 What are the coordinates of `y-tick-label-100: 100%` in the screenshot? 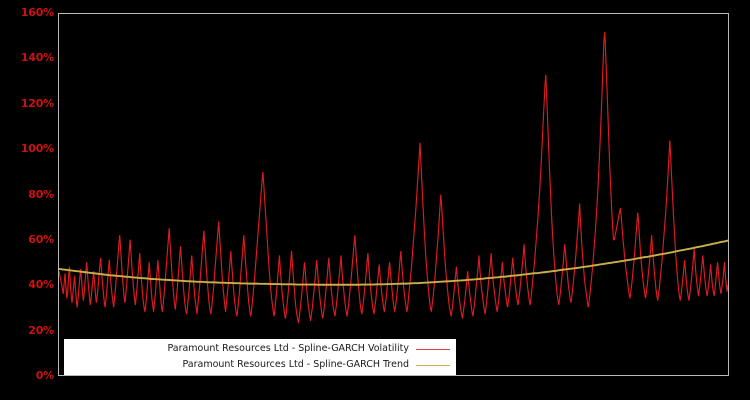 It's located at (37, 149).